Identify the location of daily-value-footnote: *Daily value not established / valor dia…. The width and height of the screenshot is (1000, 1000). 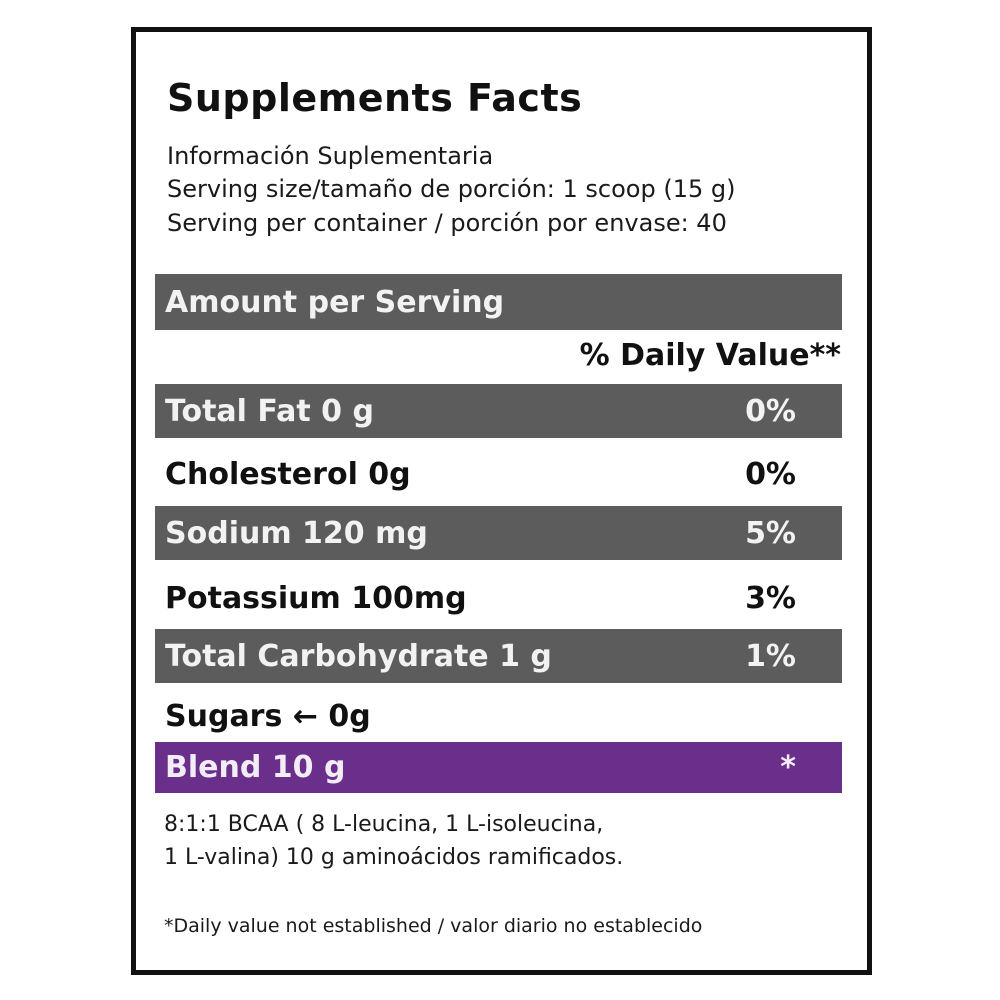
(433, 926).